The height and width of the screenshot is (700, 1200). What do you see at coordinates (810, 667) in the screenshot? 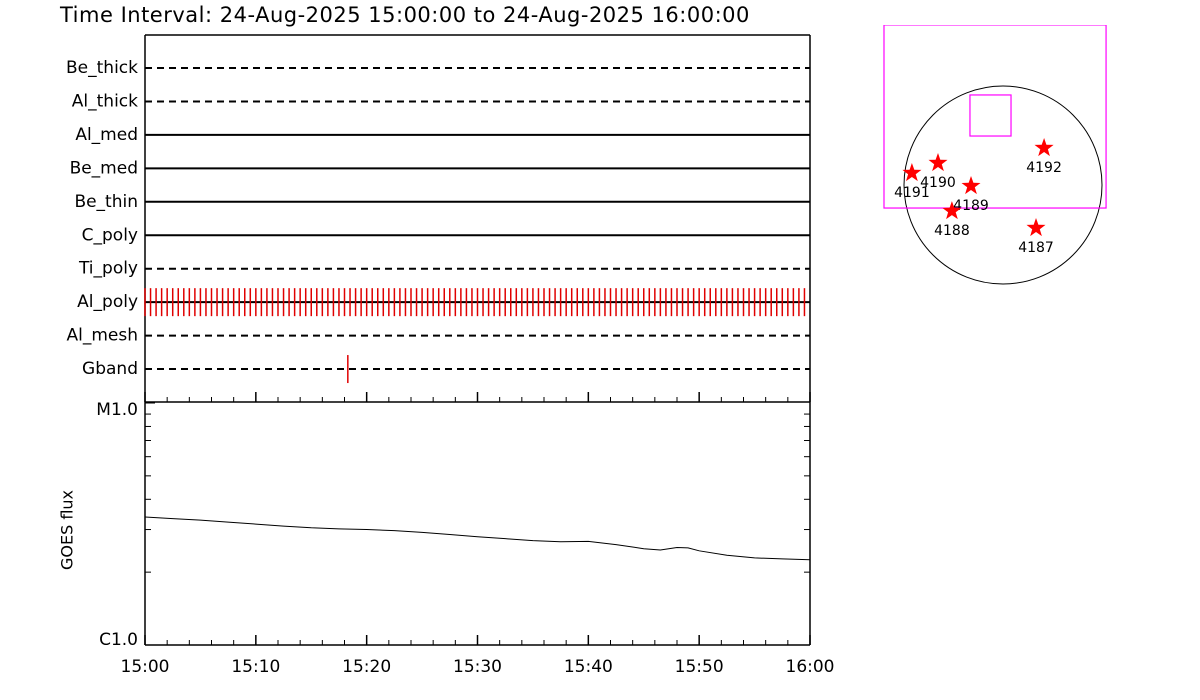
I see `x-tick-label: 16:00` at bounding box center [810, 667].